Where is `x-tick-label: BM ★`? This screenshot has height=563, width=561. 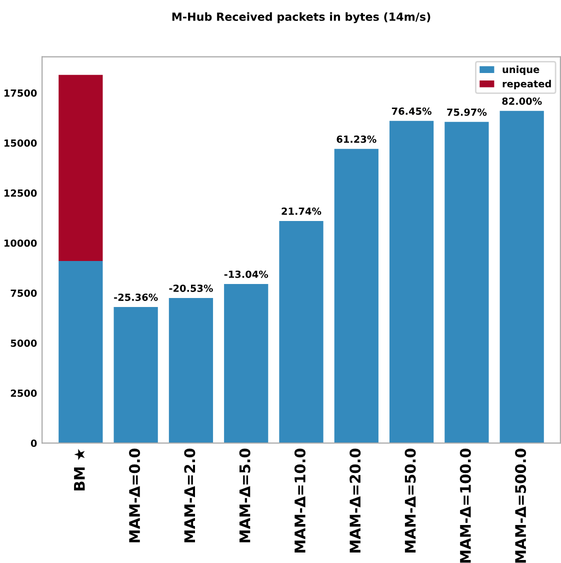 x-tick-label: BM ★ is located at coordinates (79, 469).